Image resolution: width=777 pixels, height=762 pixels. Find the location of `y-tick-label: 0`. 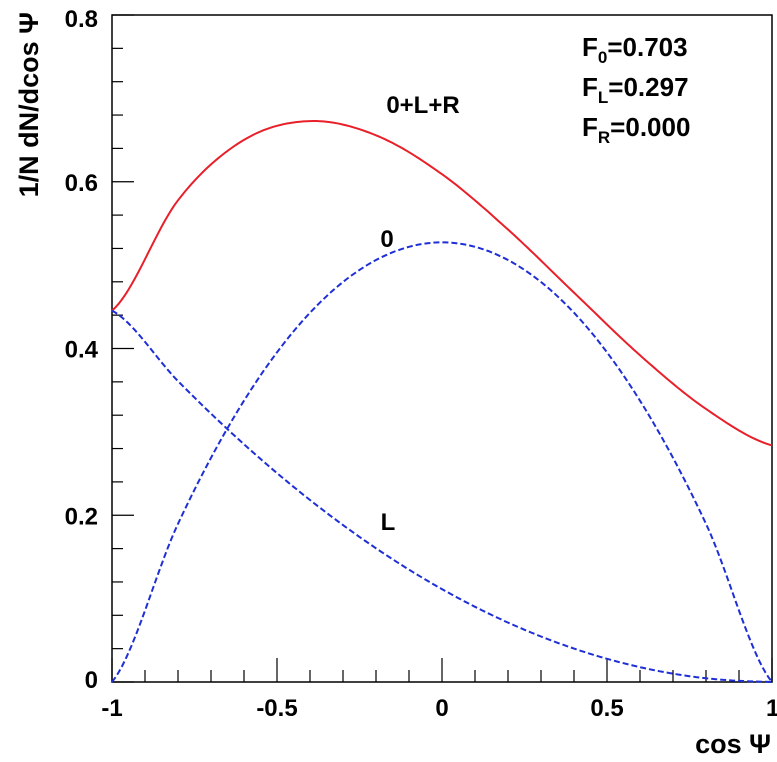

y-tick-label: 0 is located at coordinates (91, 680).